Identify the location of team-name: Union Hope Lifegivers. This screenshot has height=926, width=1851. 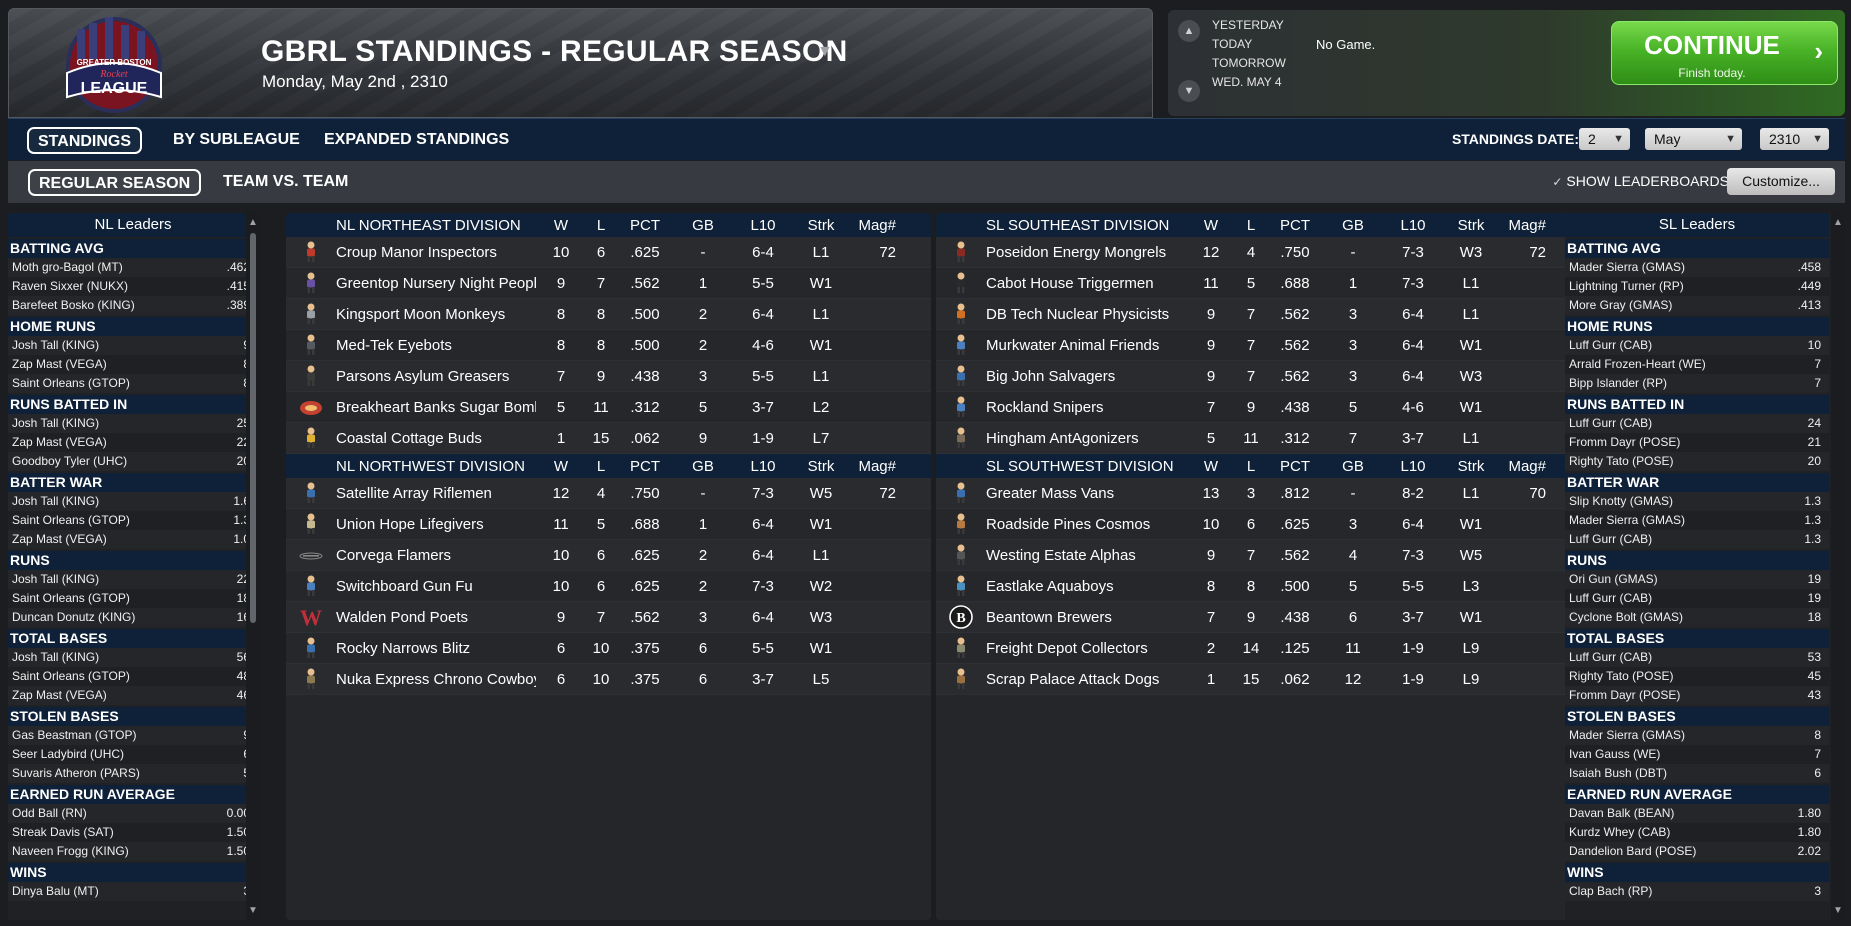
(410, 524).